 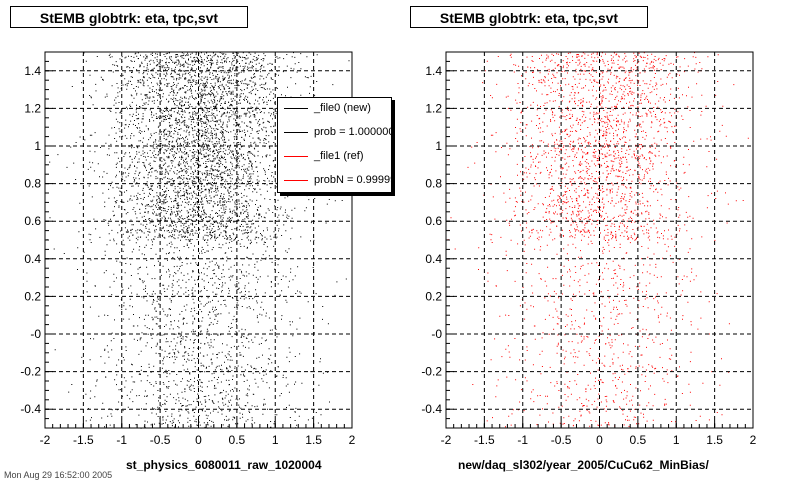 I want to click on legend-label: probN = 0.99999, so click(x=353, y=180).